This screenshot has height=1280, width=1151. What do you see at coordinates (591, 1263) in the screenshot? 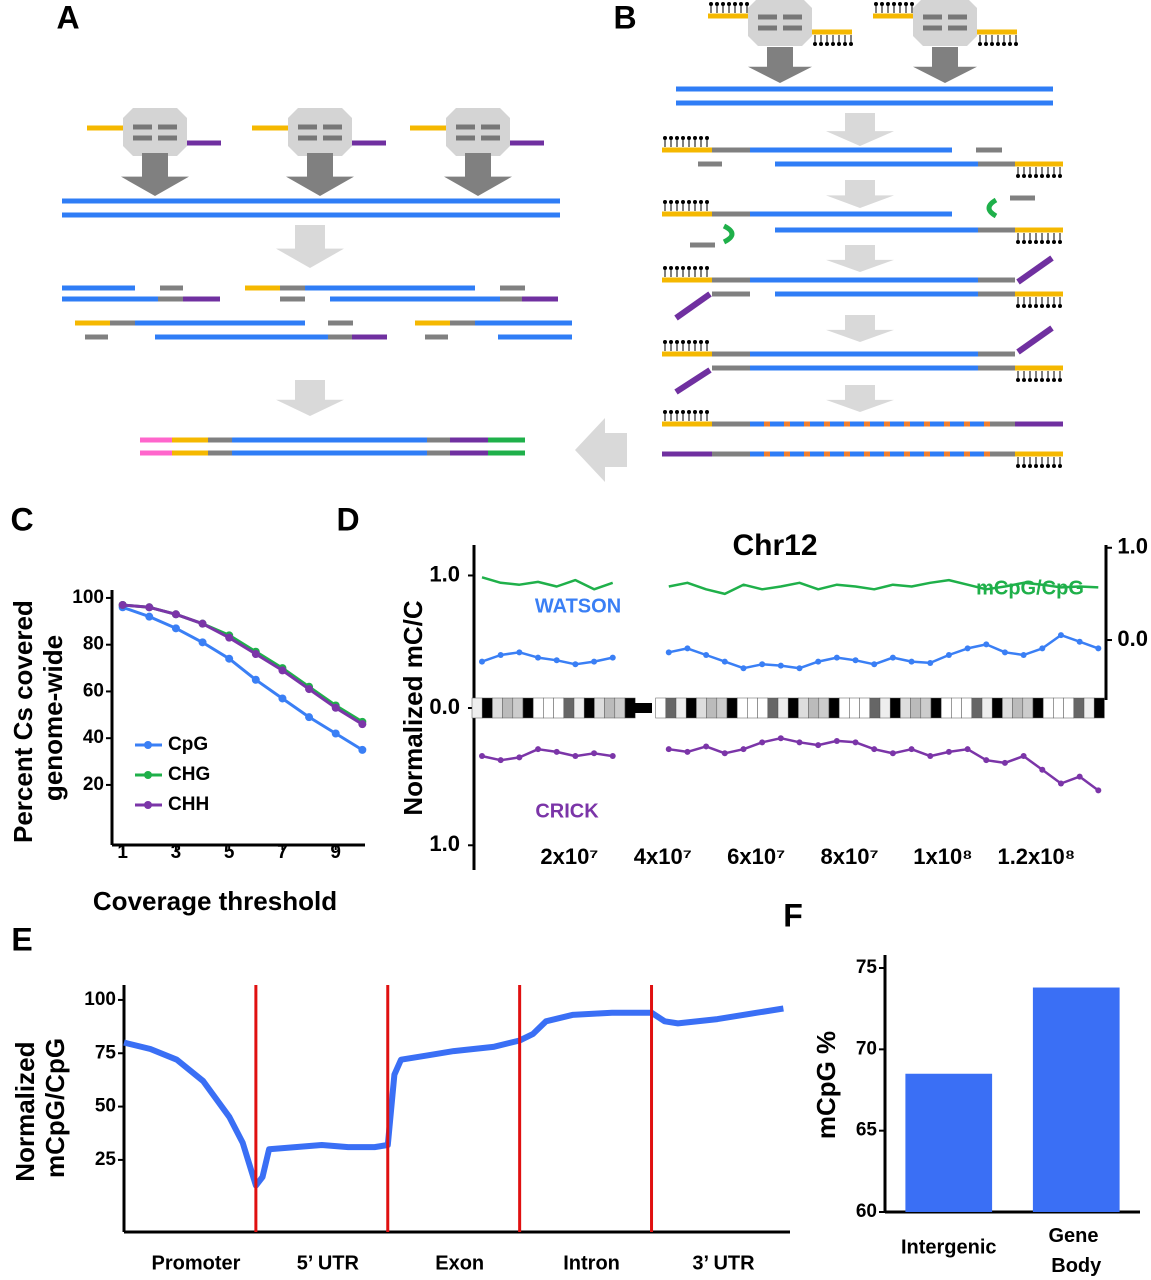
I see `region-label: Intron` at bounding box center [591, 1263].